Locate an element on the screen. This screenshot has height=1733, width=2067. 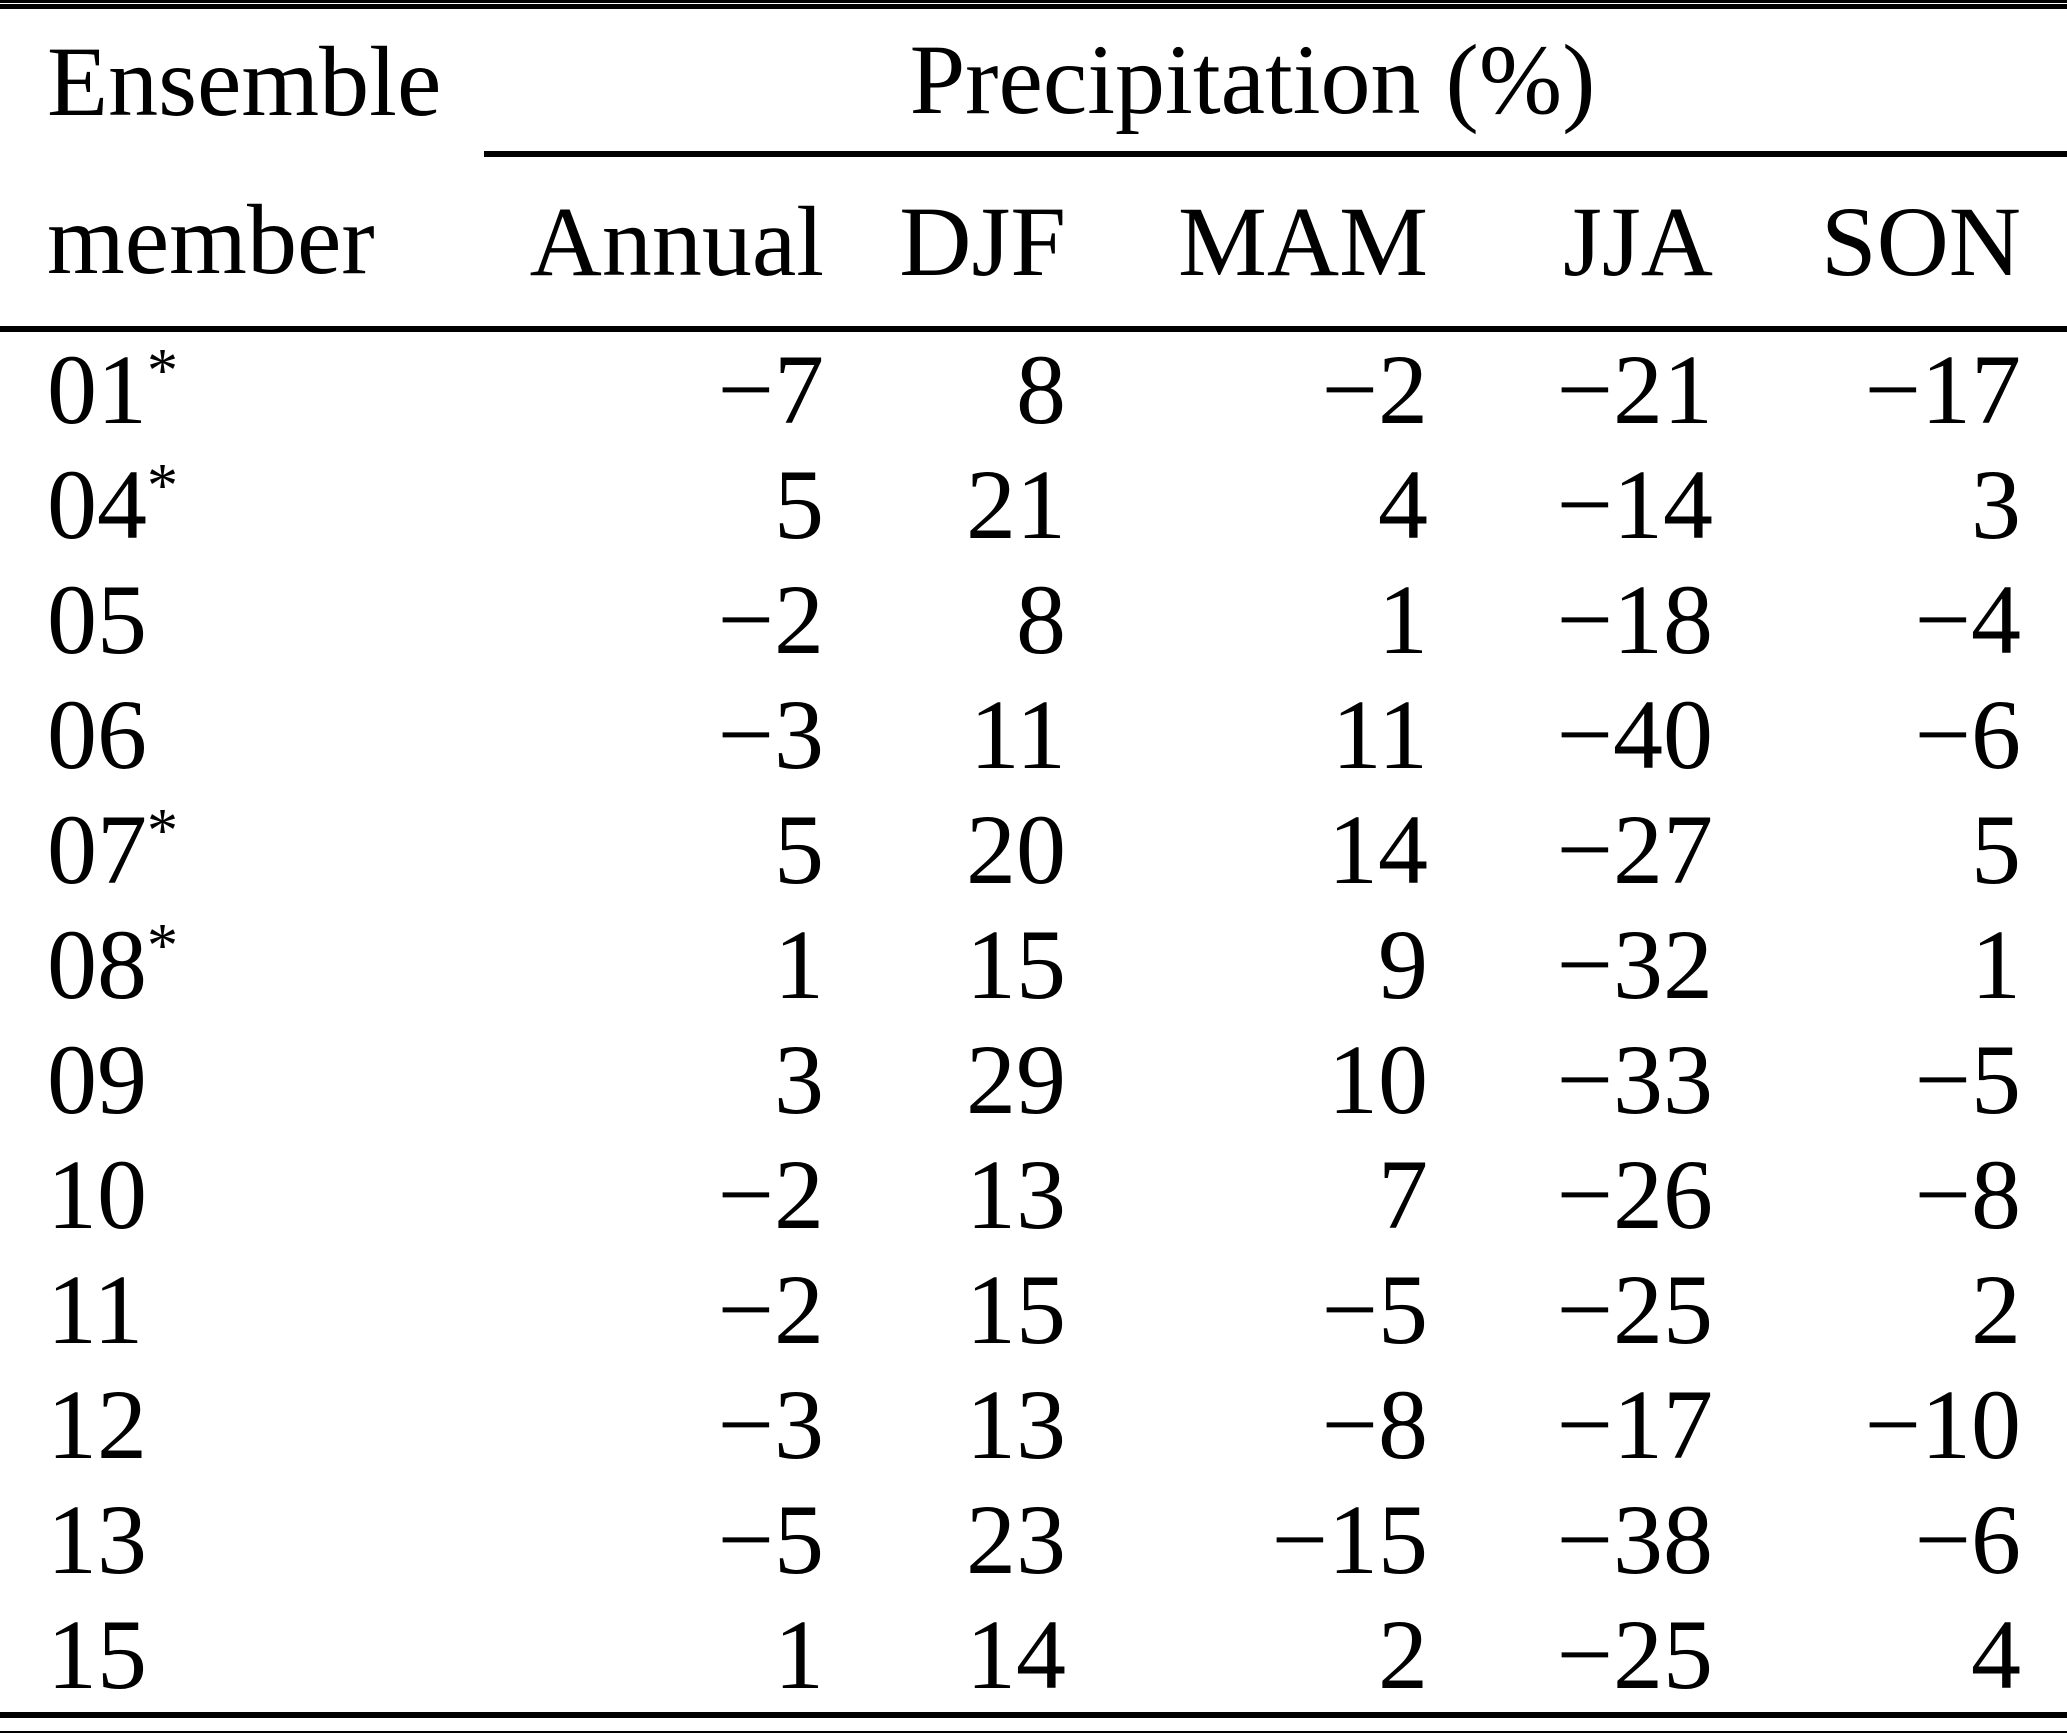
table-row: 15 1 14 2 −25 4 is located at coordinates (1033, 1656).